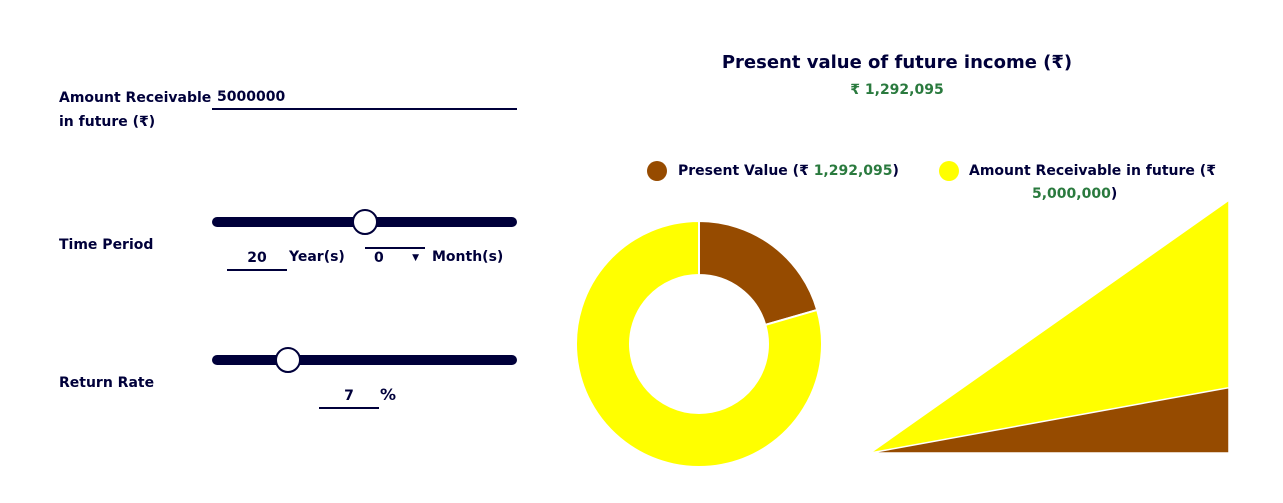 Image resolution: width=1283 pixels, height=503 pixels. Describe the element at coordinates (107, 383) in the screenshot. I see `return-rate-label: Return Rate` at that location.